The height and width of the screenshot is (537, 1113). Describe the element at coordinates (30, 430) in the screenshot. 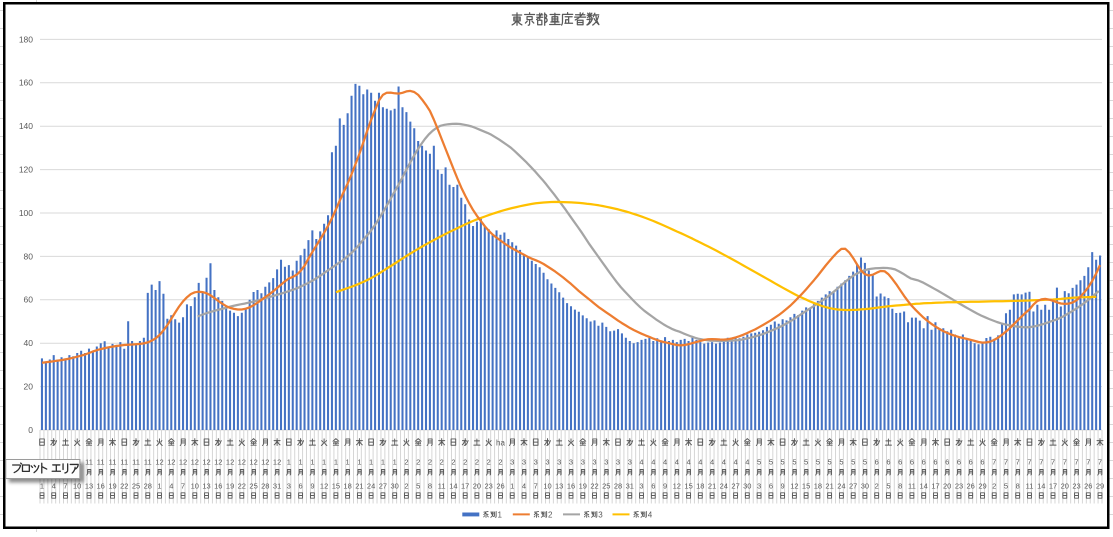

I see `svg-text: 0` at that location.